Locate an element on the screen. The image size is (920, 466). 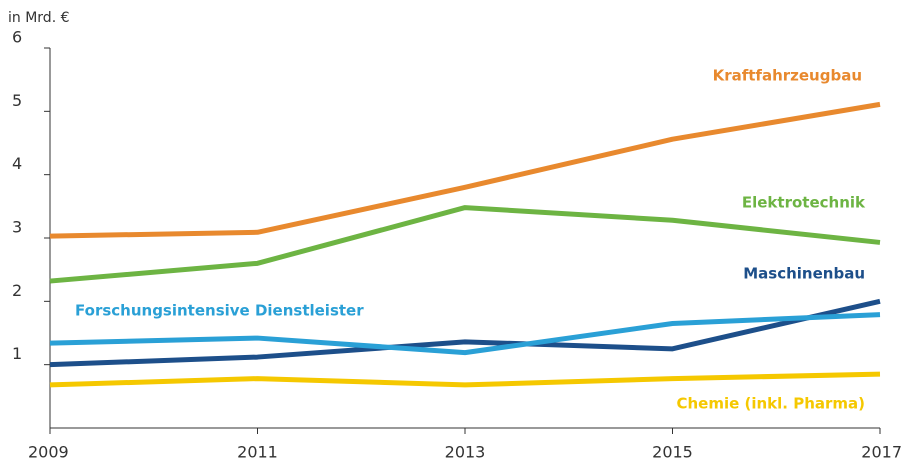
y-tick-label: 3 is located at coordinates (17, 227).